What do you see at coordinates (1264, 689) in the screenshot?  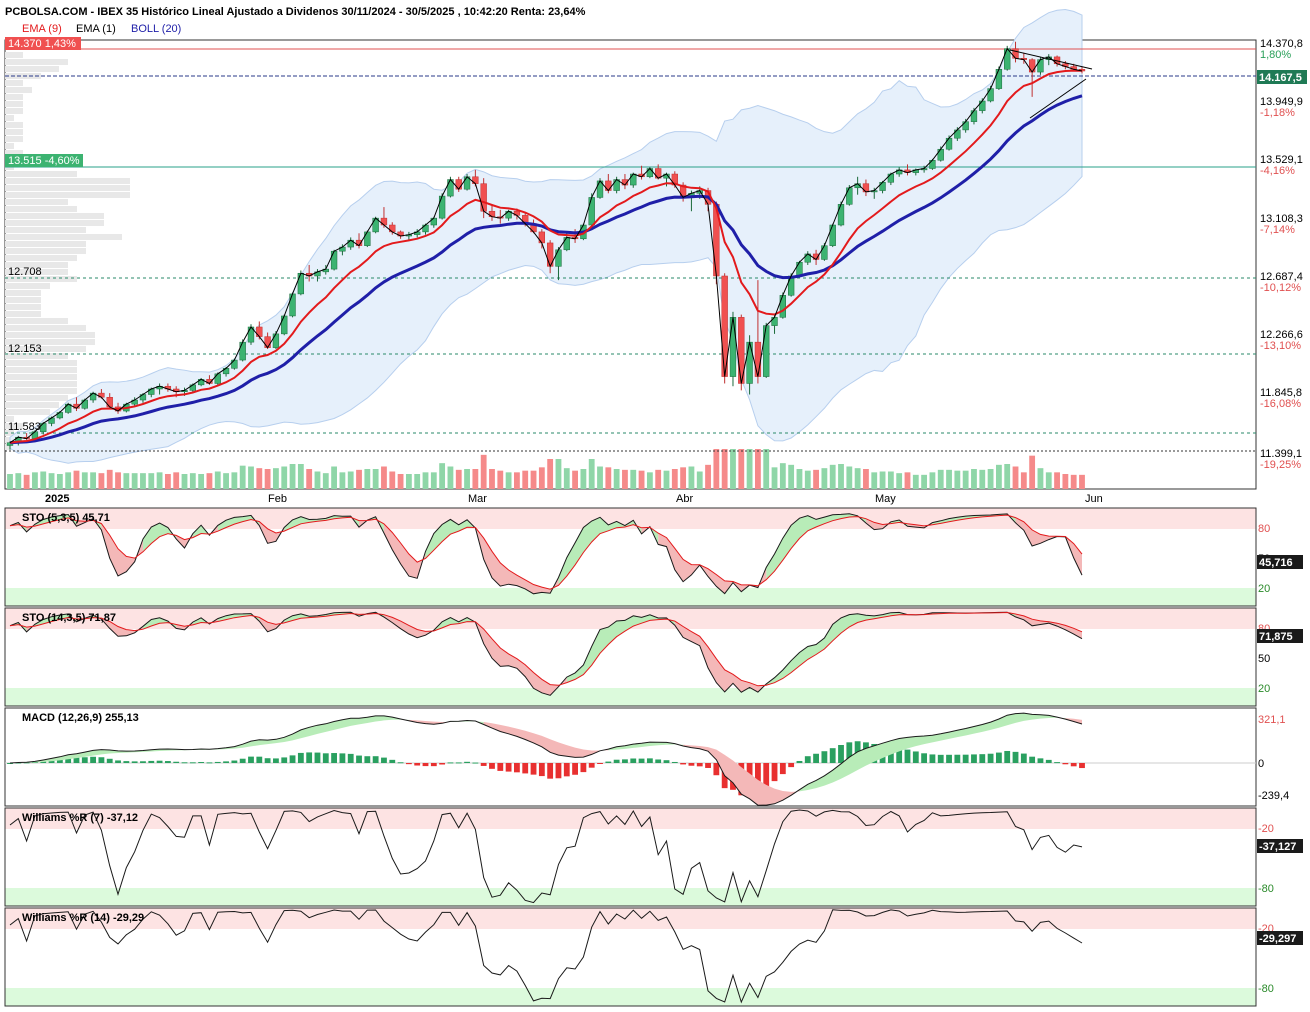 I see `sto2-tick-20: 20` at bounding box center [1264, 689].